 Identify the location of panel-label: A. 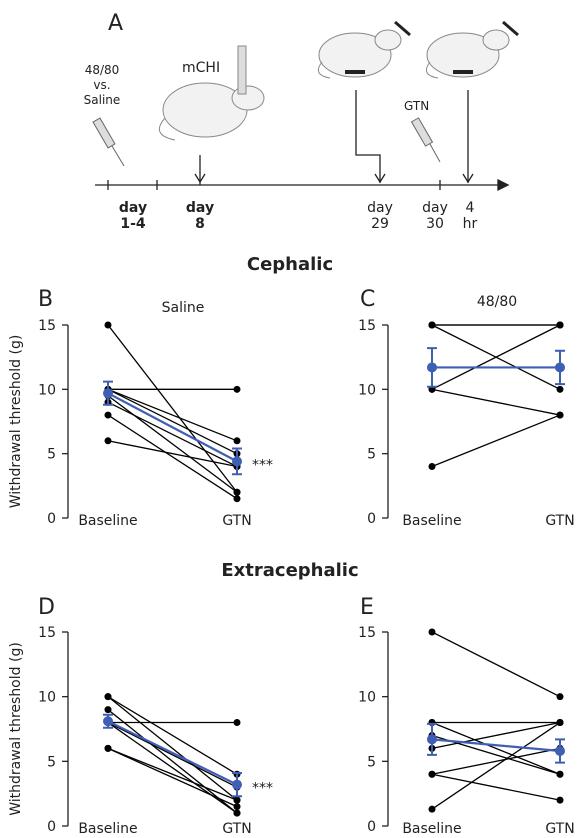
(115, 23).